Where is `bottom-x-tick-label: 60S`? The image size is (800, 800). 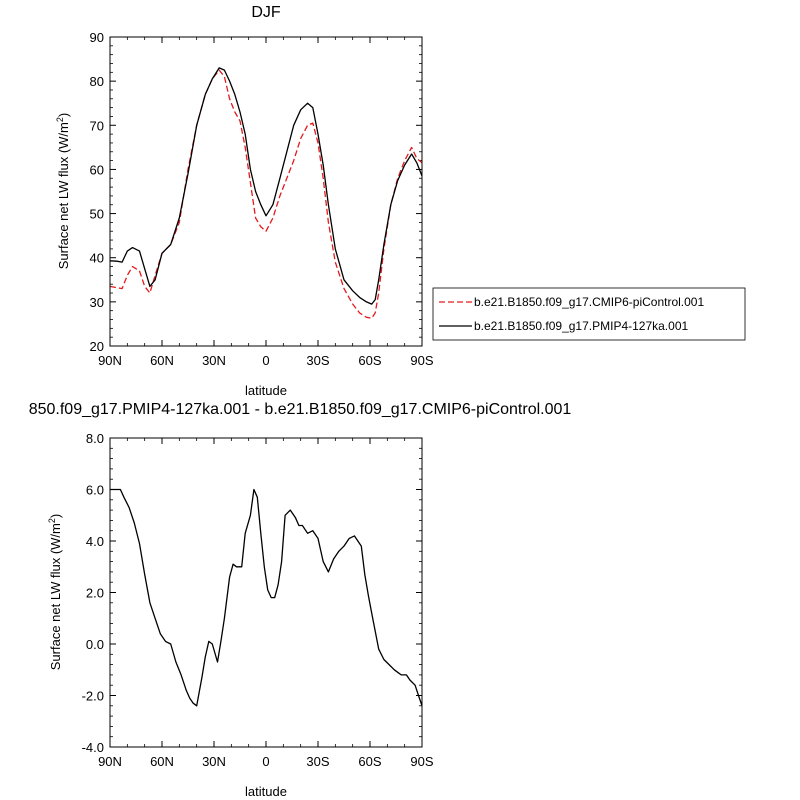
bottom-x-tick-label: 60S is located at coordinates (369, 761).